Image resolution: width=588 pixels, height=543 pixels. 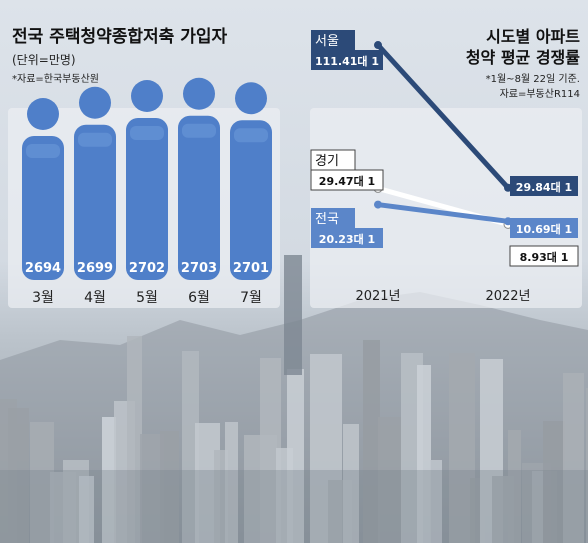 What do you see at coordinates (443, 116) in the screenshot?
I see `series-line-서울` at bounding box center [443, 116].